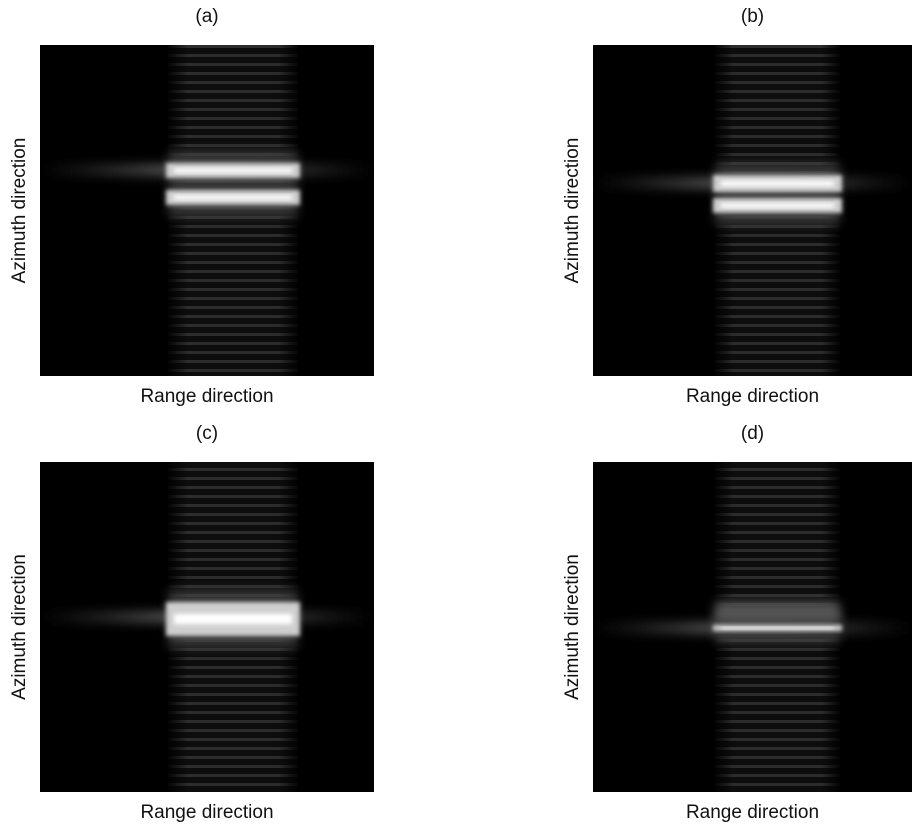  I want to click on panel-label: (b), so click(752, 16).